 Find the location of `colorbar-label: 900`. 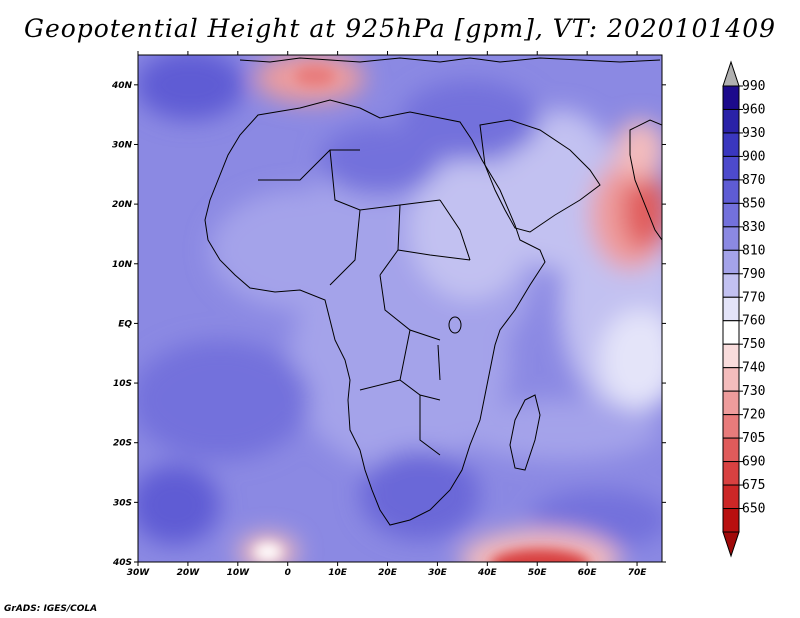

colorbar-label: 900 is located at coordinates (753, 156).